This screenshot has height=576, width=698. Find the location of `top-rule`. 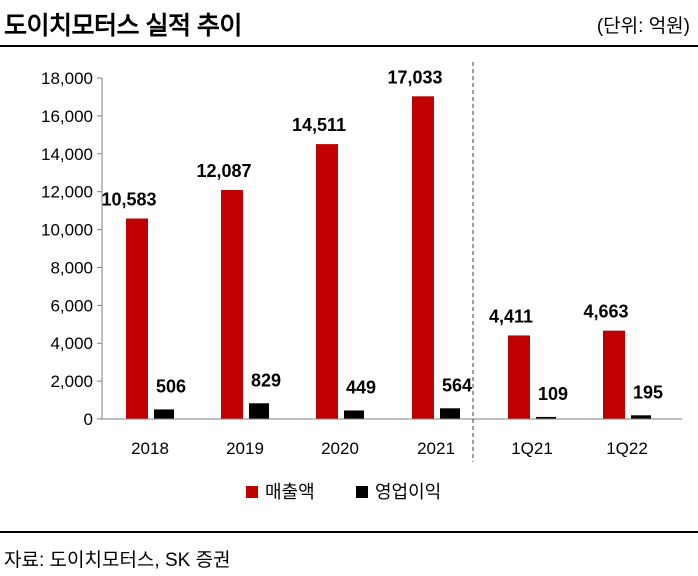

top-rule is located at coordinates (349, 46).